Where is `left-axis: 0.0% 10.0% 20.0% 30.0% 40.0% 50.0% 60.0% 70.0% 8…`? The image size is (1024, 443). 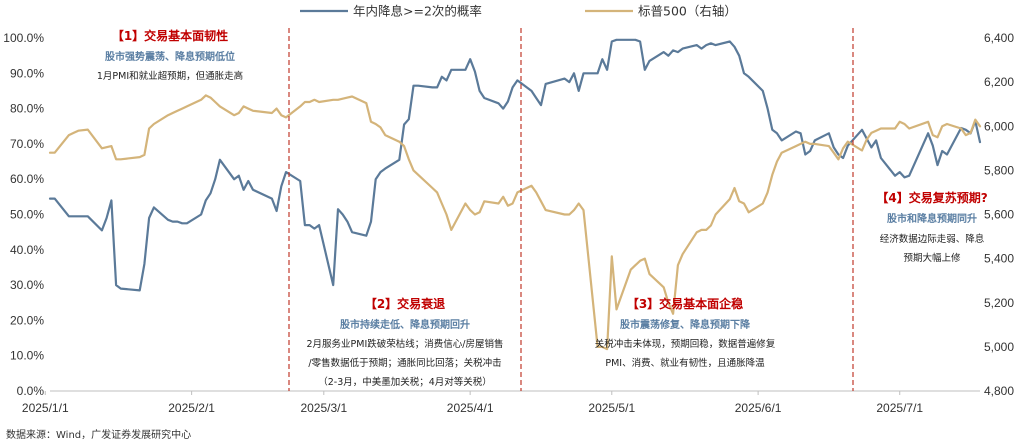 left-axis: 0.0% 10.0% 20.0% 30.0% 40.0% 50.0% 60.0% 70.0% 8… is located at coordinates (23, 214).